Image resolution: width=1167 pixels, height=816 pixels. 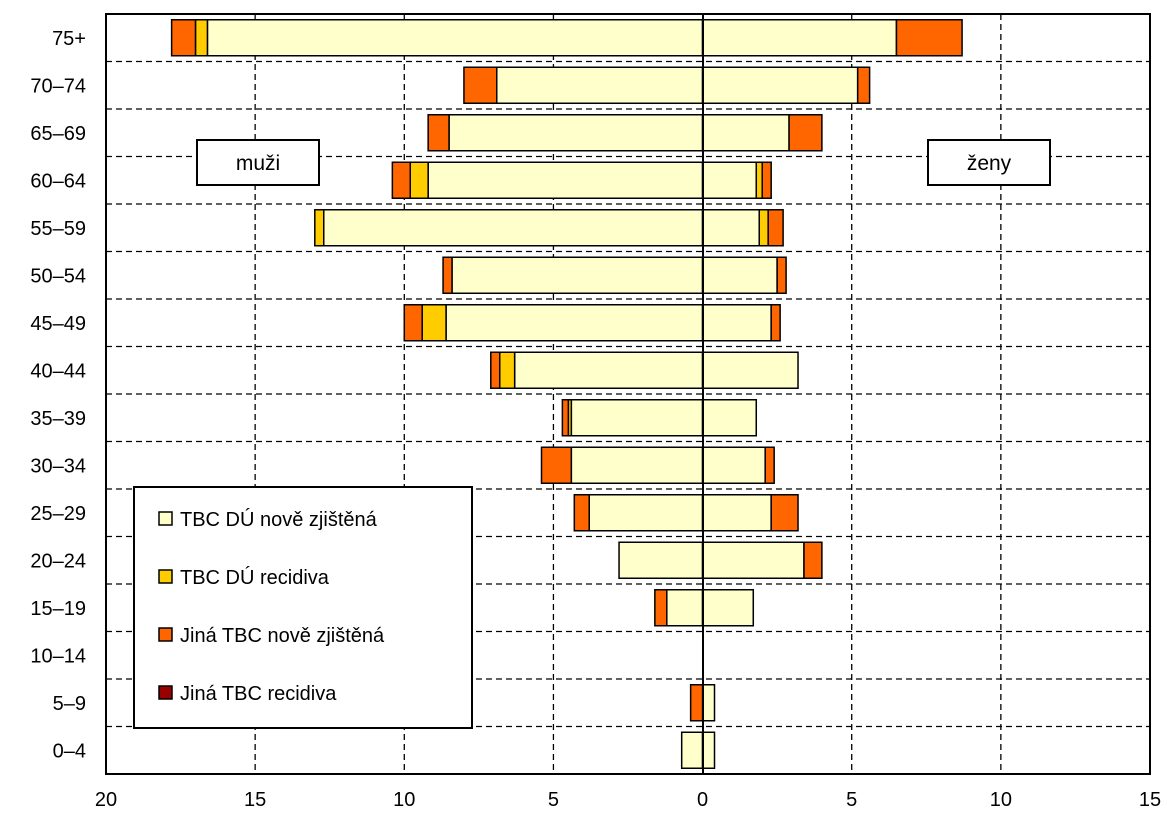 What do you see at coordinates (784, 513) in the screenshot?
I see `bar-female-25–29-s2` at bounding box center [784, 513].